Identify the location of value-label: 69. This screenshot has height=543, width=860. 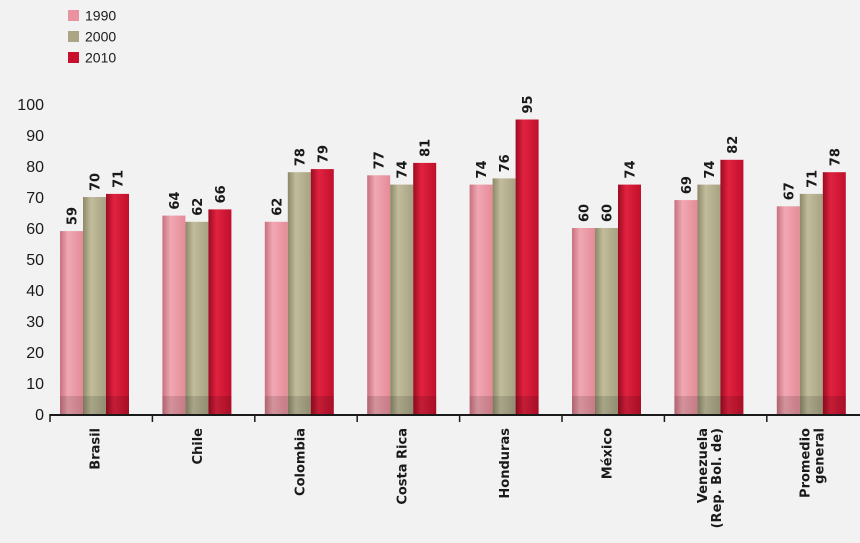
(687, 185).